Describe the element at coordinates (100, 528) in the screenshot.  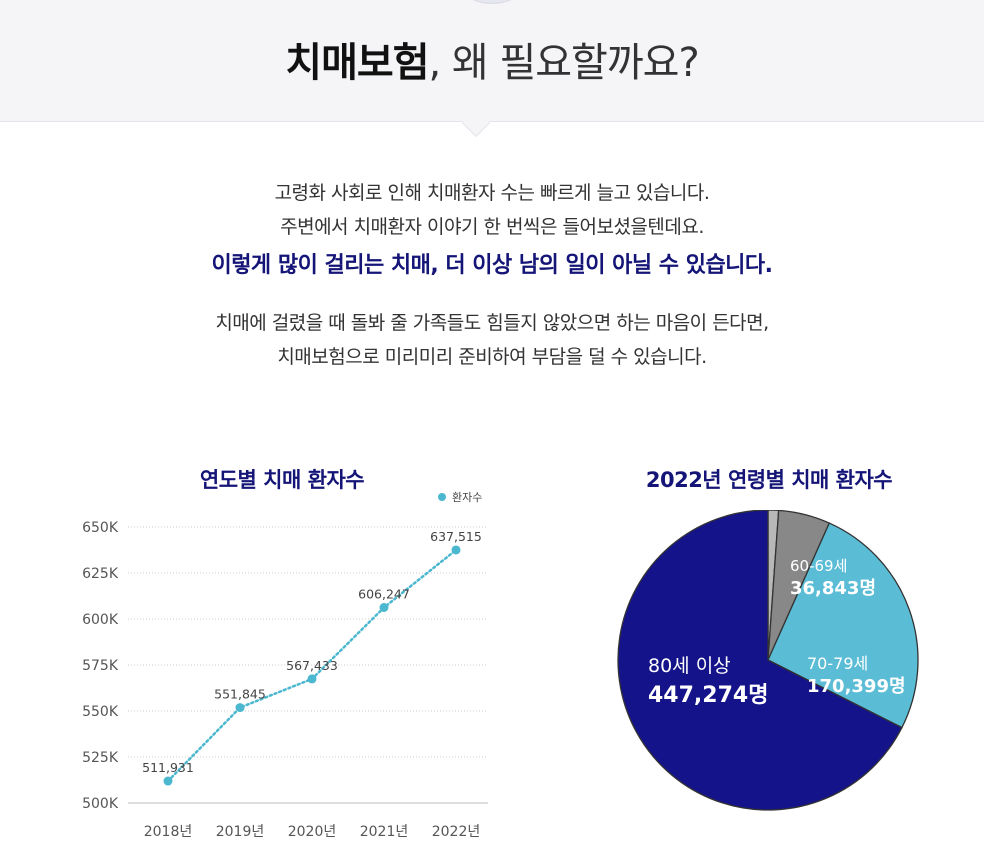
I see `y-tick-label: 650K` at that location.